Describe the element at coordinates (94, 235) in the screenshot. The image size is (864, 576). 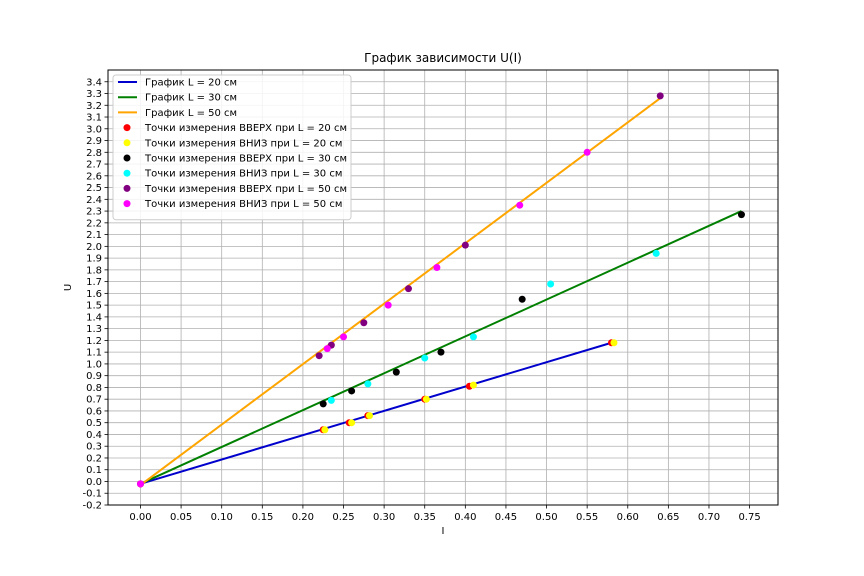
I see `y-tick-label: 2.1` at that location.